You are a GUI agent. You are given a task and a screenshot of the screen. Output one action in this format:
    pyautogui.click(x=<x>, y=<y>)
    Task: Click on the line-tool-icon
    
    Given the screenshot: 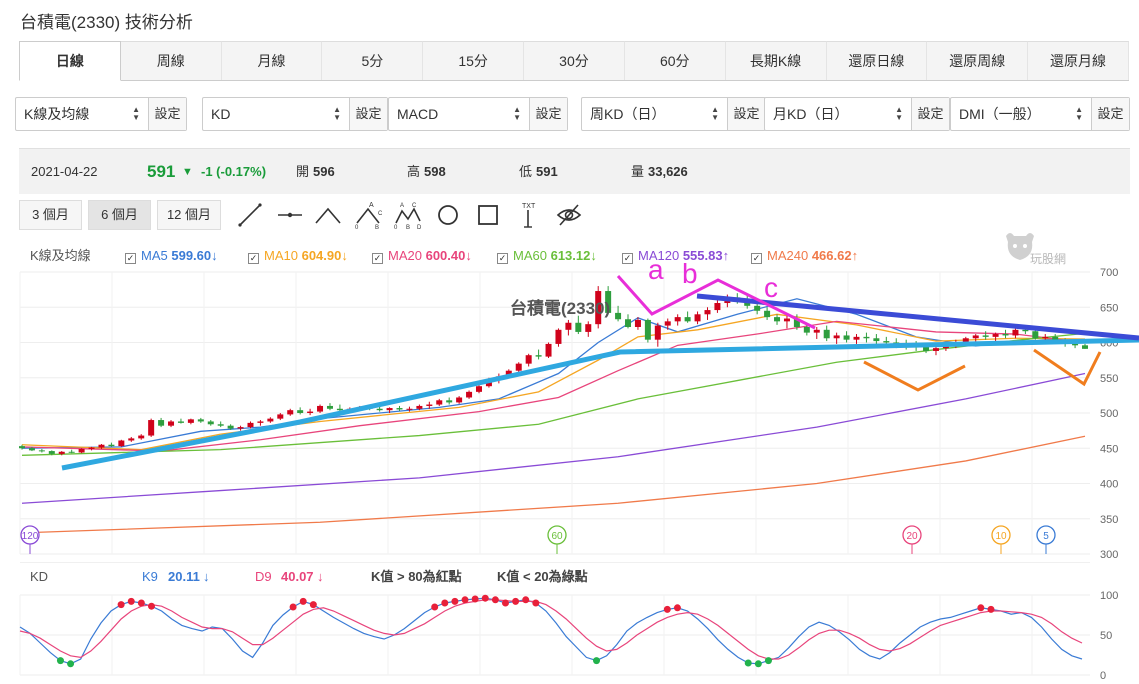 What is the action you would take?
    pyautogui.click(x=250, y=215)
    